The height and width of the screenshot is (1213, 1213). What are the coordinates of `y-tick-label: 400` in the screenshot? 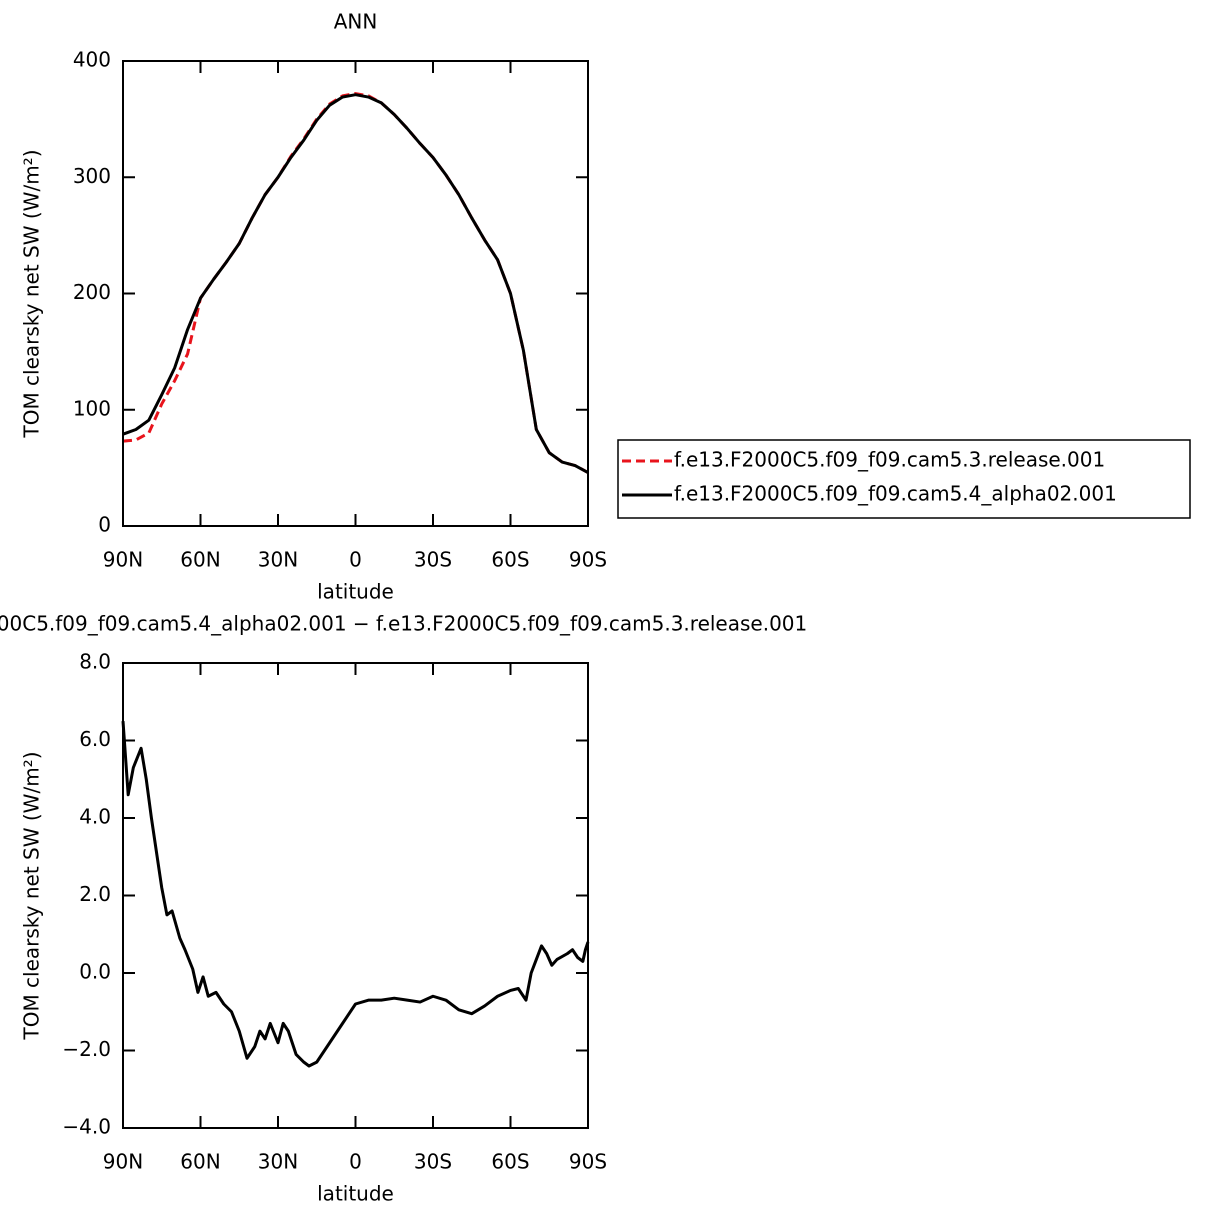 It's located at (92, 60).